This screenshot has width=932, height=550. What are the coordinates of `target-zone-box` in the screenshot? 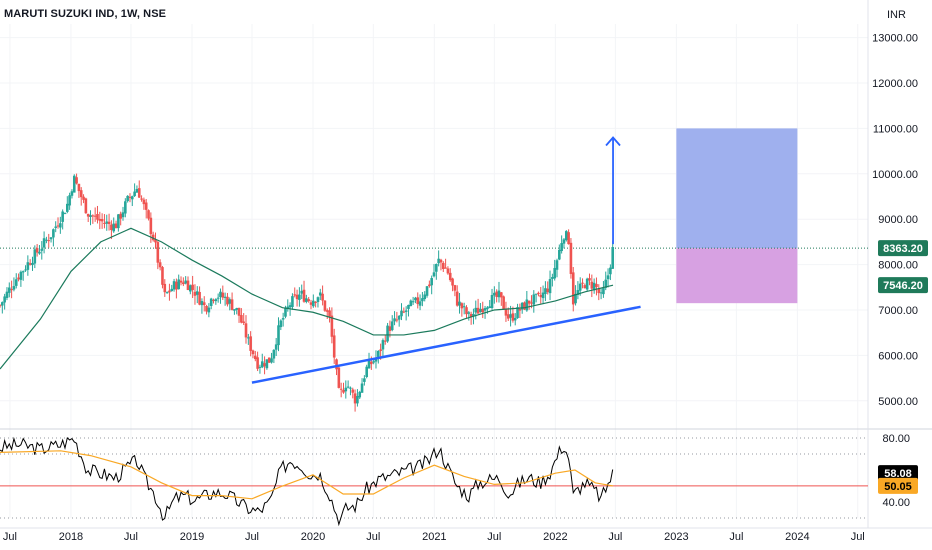 It's located at (737, 188).